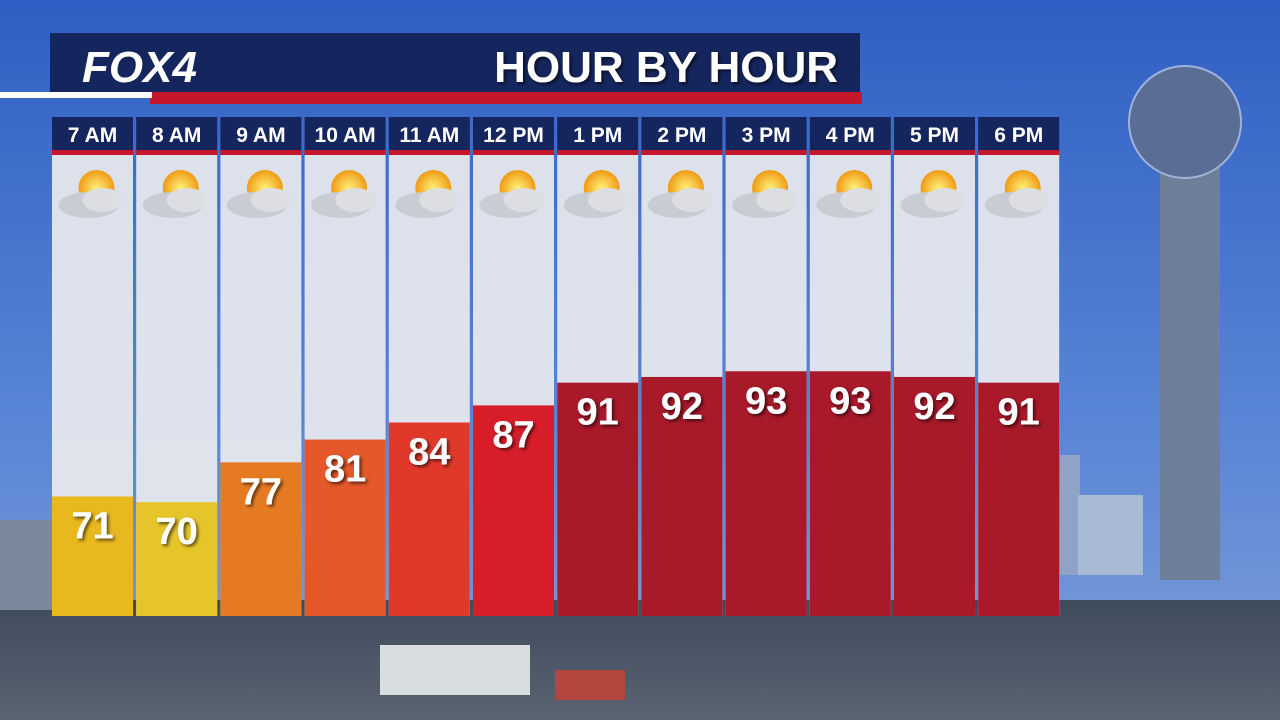 This screenshot has width=1280, height=725. I want to click on logo: FOX4, so click(139, 67).